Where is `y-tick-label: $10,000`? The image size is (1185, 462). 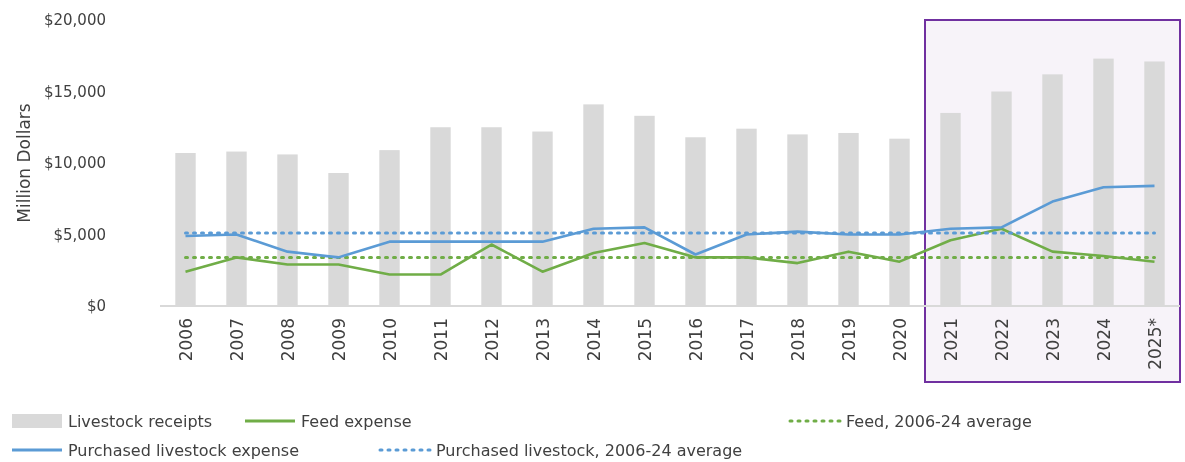
y-tick-label: $10,000 is located at coordinates (74, 163).